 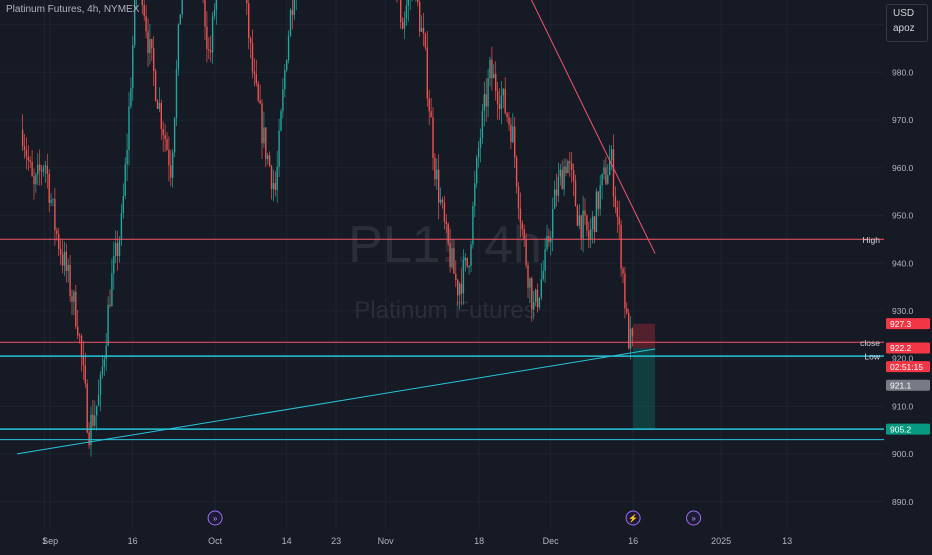 I want to click on currency-box: USD apoz, so click(x=907, y=23).